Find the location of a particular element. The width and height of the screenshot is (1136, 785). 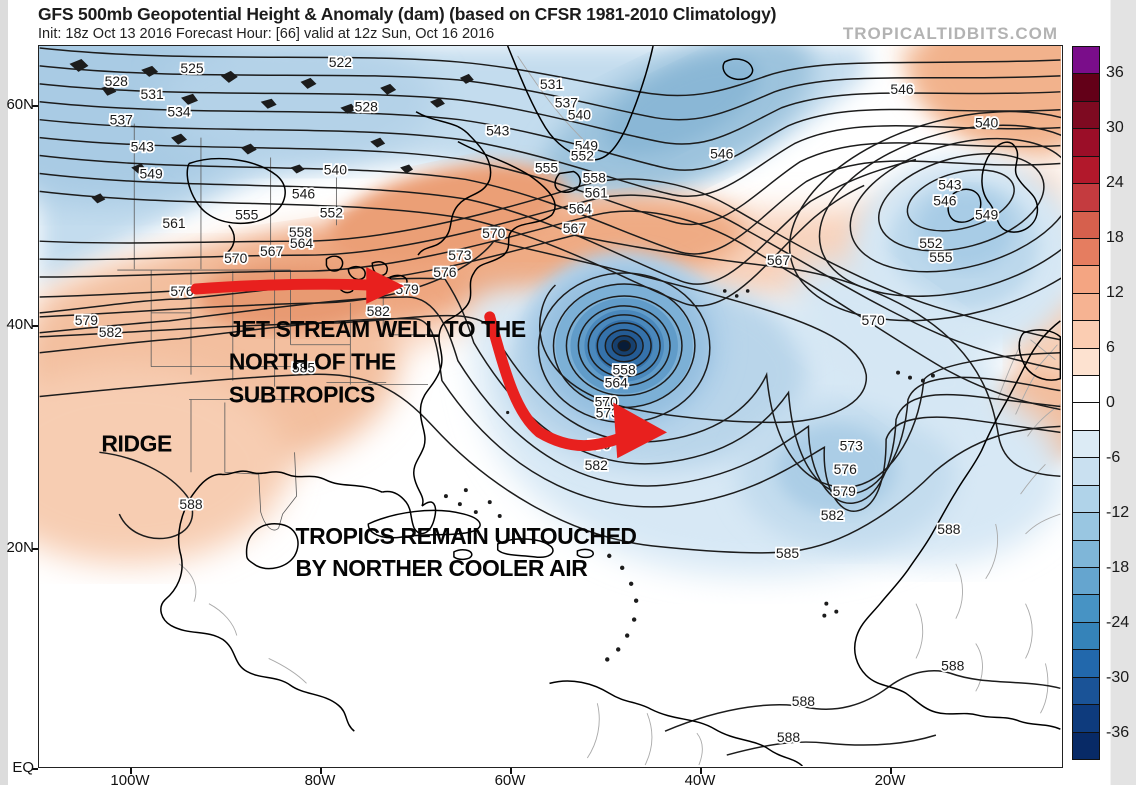

lon-axis-label: 20W is located at coordinates (890, 778).